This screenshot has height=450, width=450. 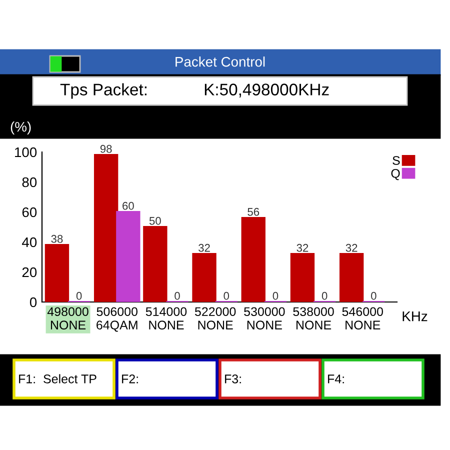 What do you see at coordinates (220, 61) in the screenshot?
I see `chart-title: Packet Control` at bounding box center [220, 61].